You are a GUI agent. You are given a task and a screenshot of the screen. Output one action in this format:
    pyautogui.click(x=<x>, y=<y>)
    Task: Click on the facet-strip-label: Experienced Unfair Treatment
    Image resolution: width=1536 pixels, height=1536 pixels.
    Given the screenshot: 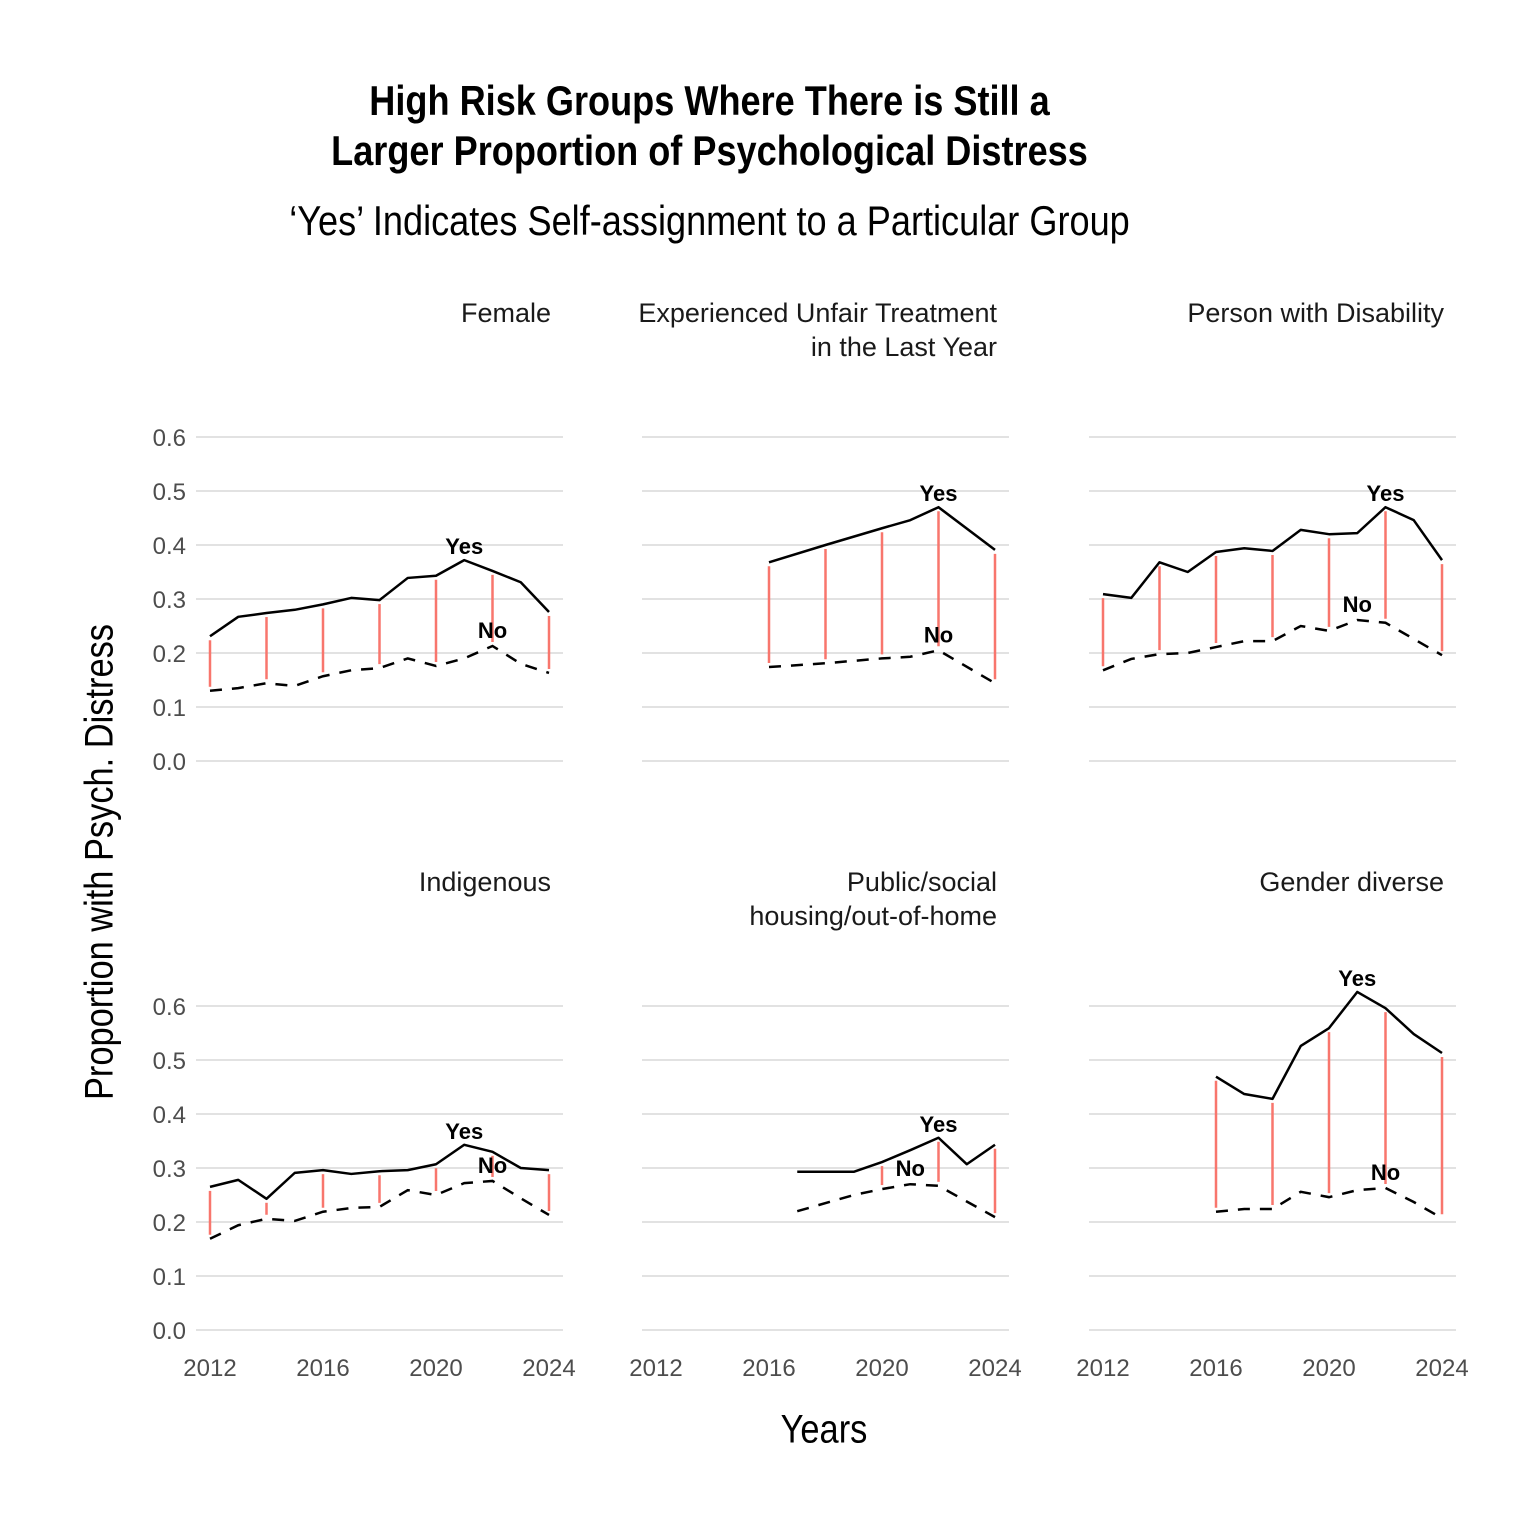 What is the action you would take?
    pyautogui.click(x=817, y=313)
    